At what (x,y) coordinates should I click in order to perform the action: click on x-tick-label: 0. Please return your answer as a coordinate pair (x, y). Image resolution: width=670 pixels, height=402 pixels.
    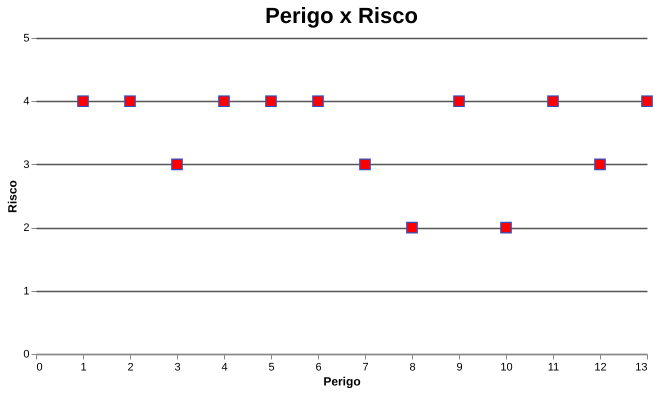
    Looking at the image, I should click on (39, 368).